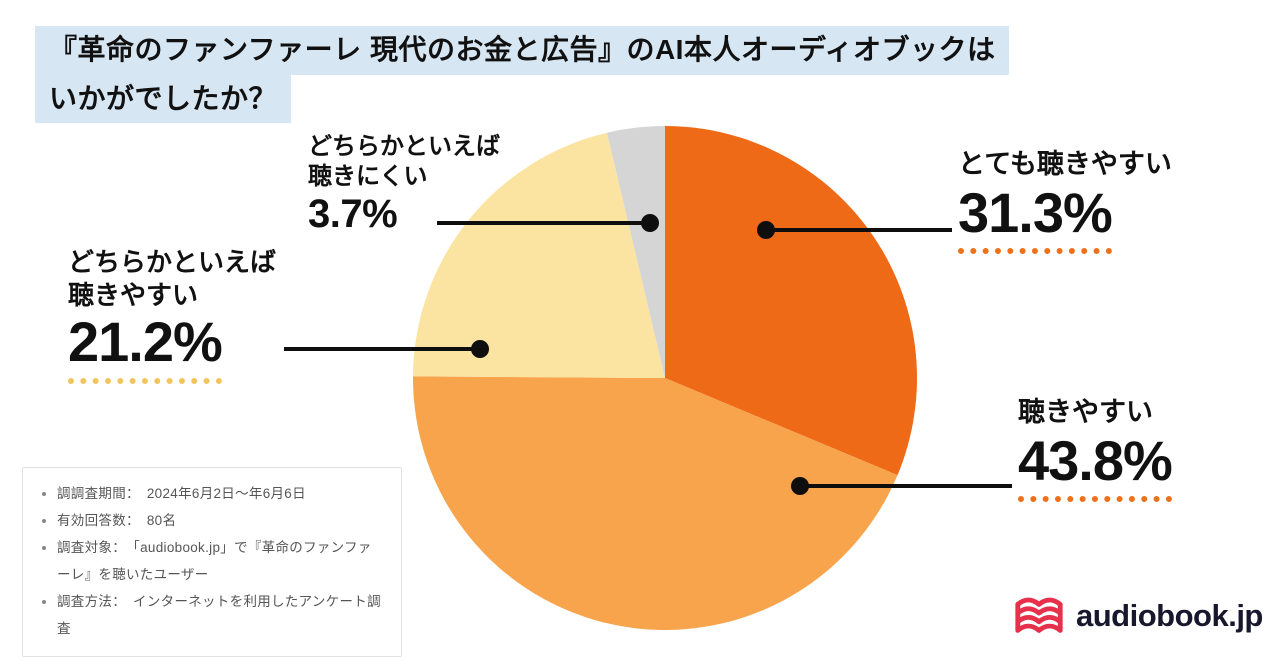 The height and width of the screenshot is (670, 1280). What do you see at coordinates (1085, 412) in the screenshot?
I see `segment-label-easy: 聴きやすい` at bounding box center [1085, 412].